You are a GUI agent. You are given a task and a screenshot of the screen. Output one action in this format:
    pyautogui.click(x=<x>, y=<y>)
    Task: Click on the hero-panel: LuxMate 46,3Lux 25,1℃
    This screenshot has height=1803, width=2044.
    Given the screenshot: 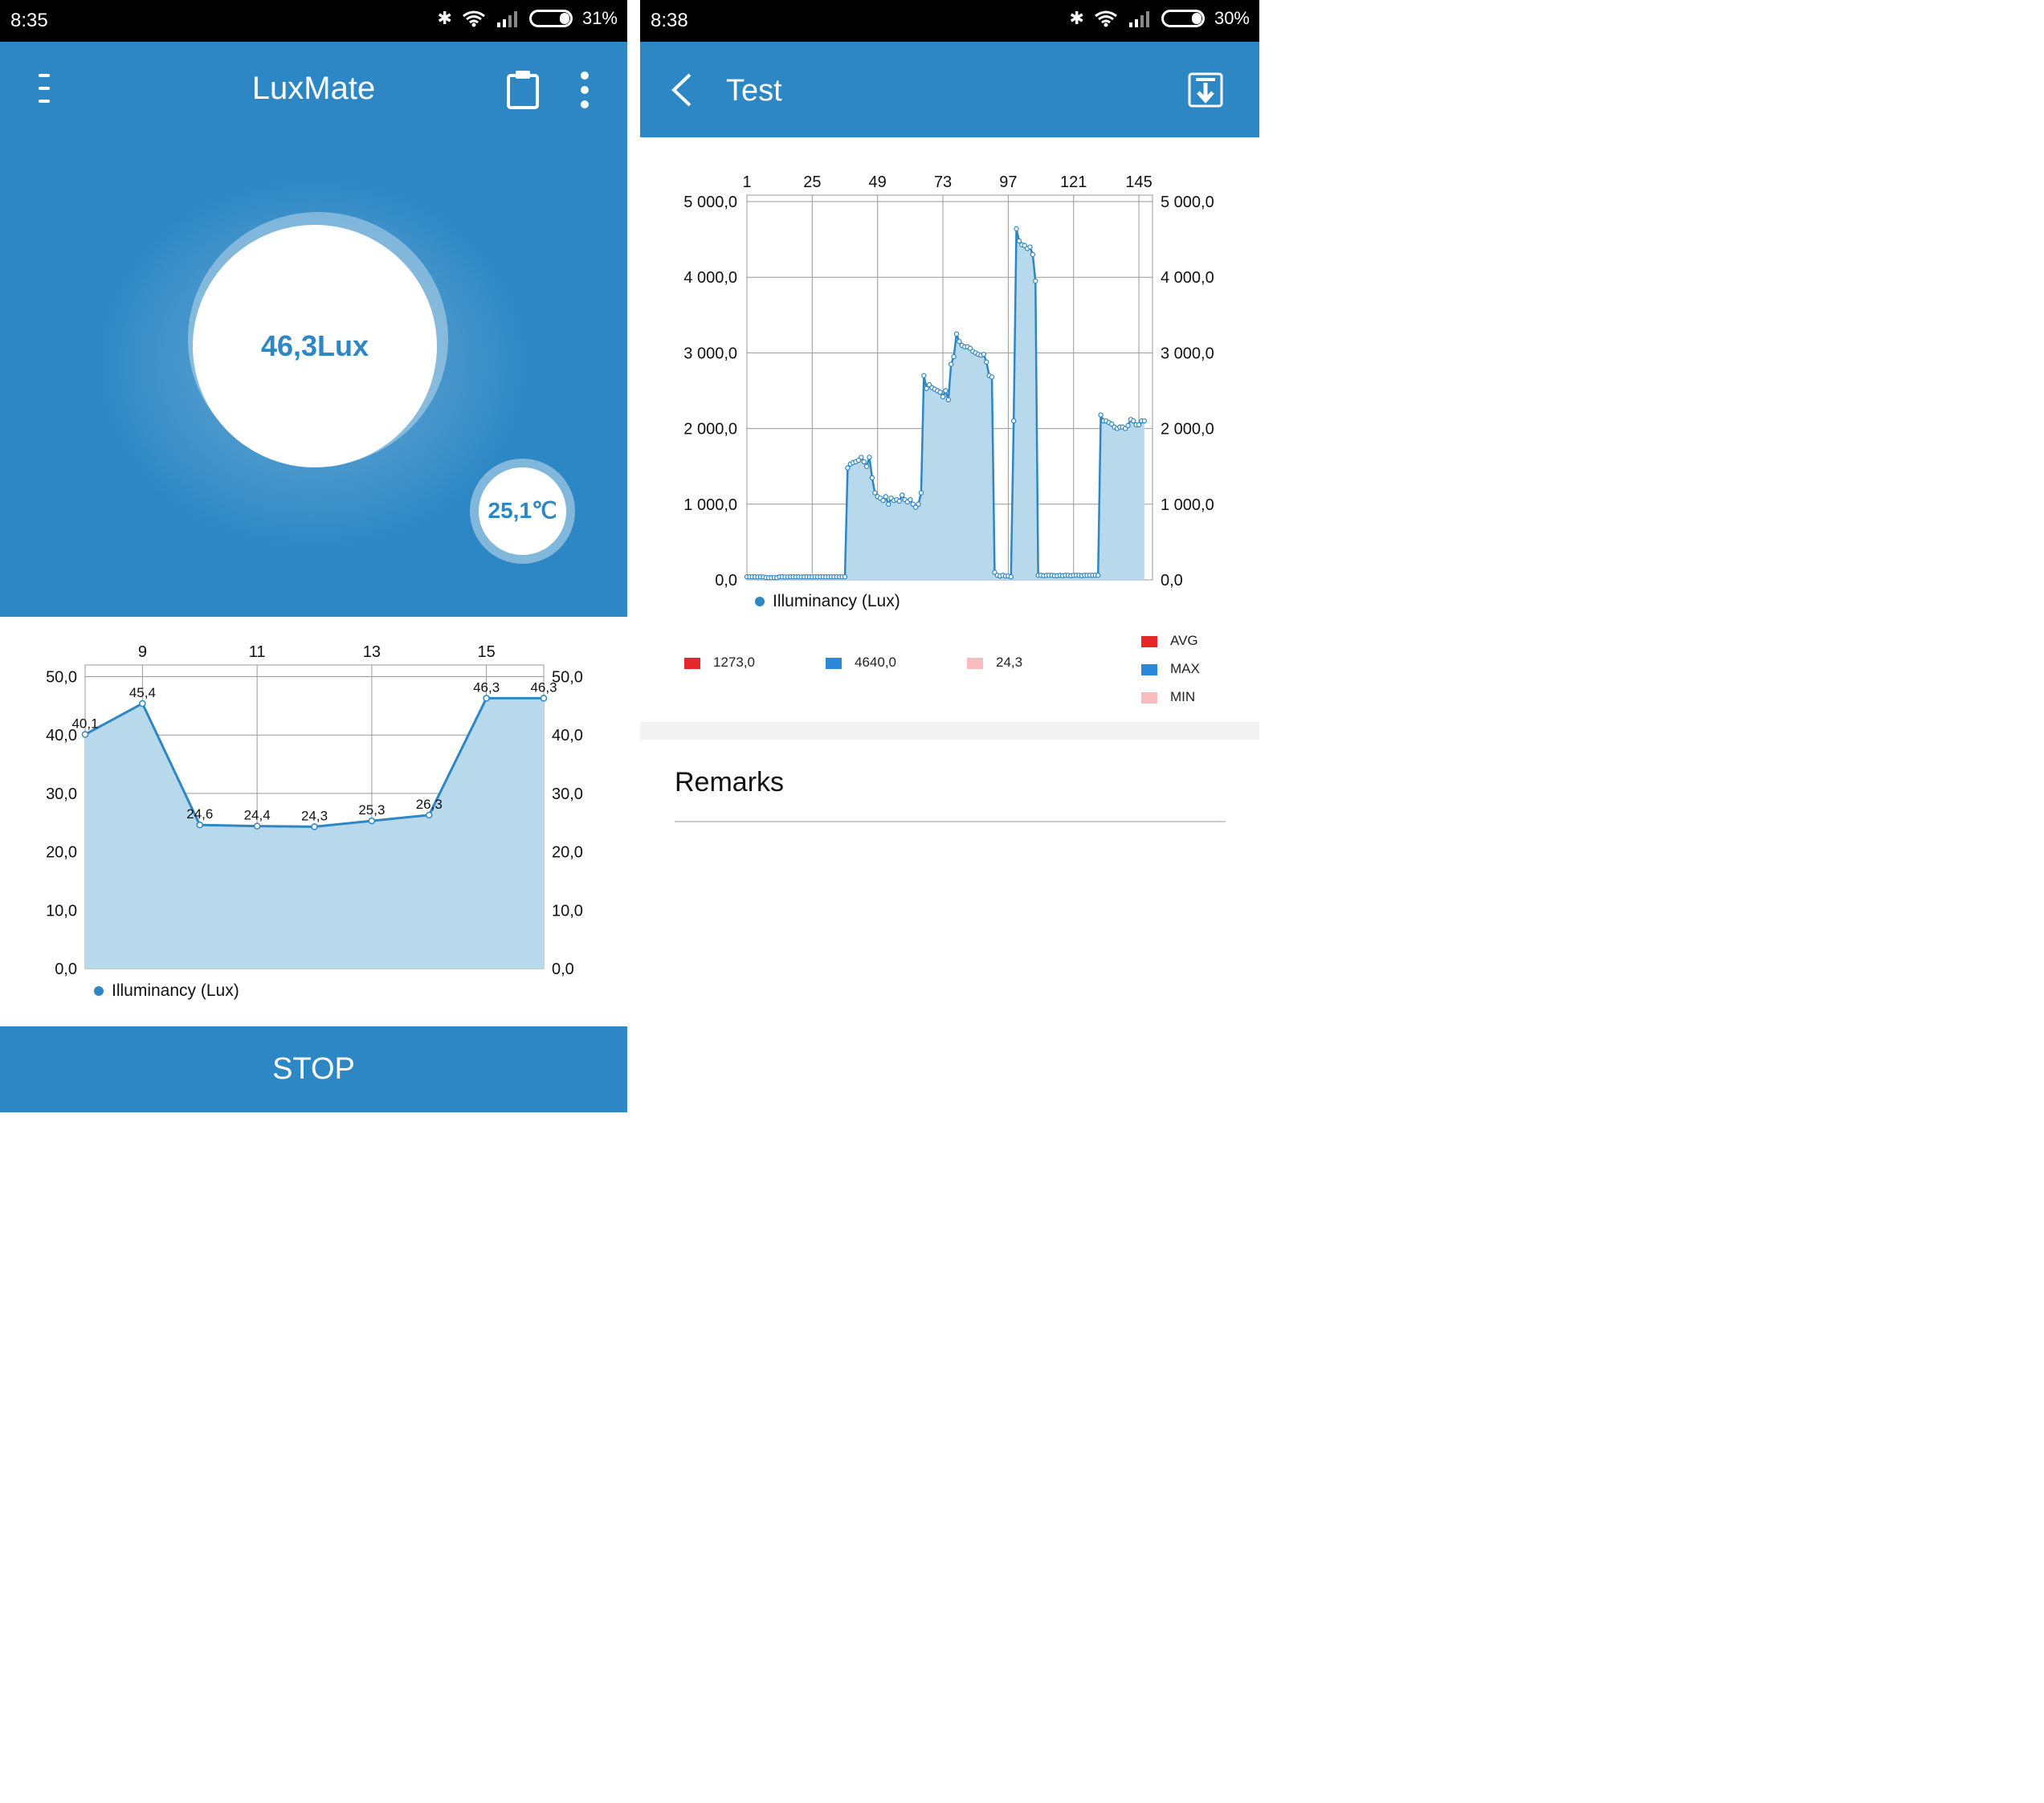 What is the action you would take?
    pyautogui.click(x=313, y=329)
    